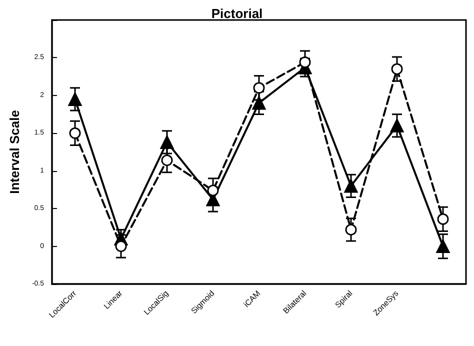  Describe the element at coordinates (14, 152) in the screenshot. I see `y-axis-title: Interval Scale` at that location.